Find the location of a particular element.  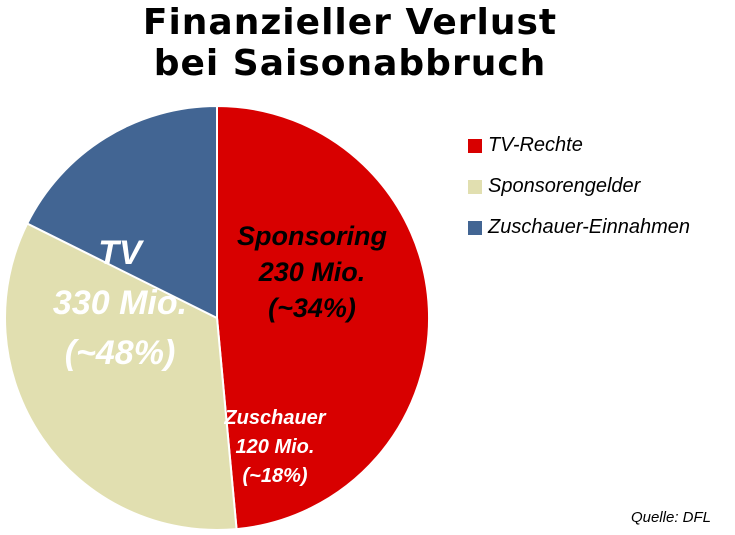

slice-label-sponsoring-share: (~34%) is located at coordinates (312, 308).